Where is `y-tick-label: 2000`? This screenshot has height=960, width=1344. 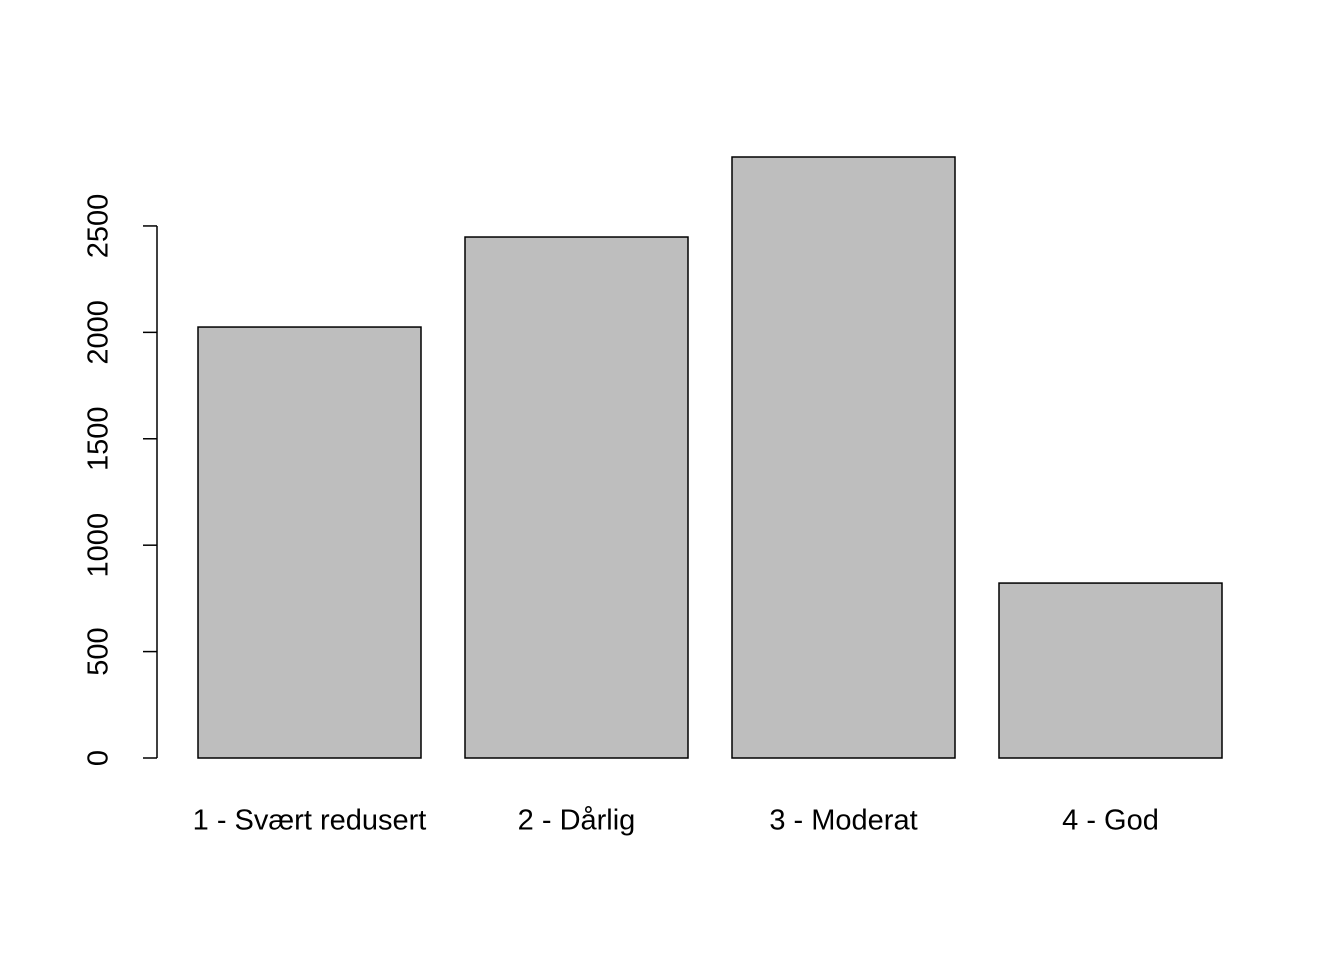
y-tick-label: 2000 is located at coordinates (99, 332).